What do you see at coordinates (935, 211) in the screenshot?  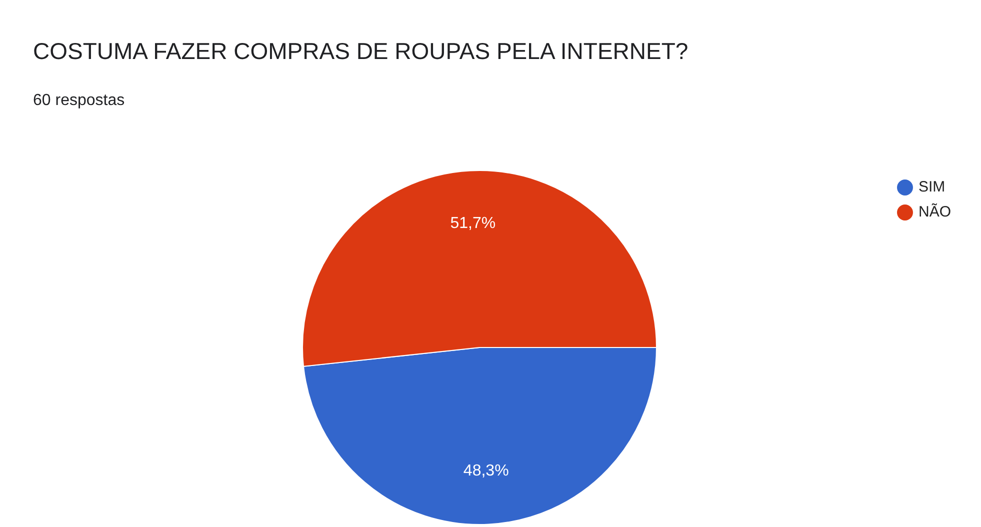 I see `legend-label: NÃO` at bounding box center [935, 211].